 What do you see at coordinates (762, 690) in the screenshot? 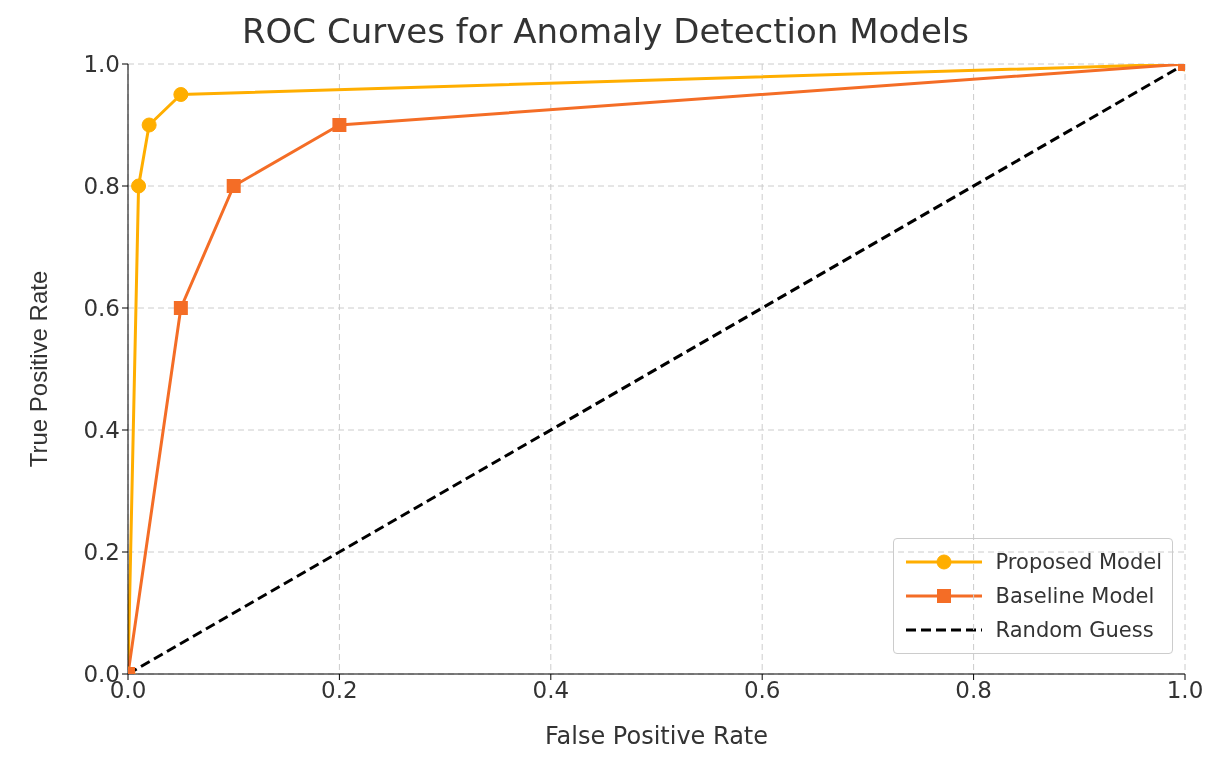
I see `x-tick-label: 0.6` at bounding box center [762, 690].